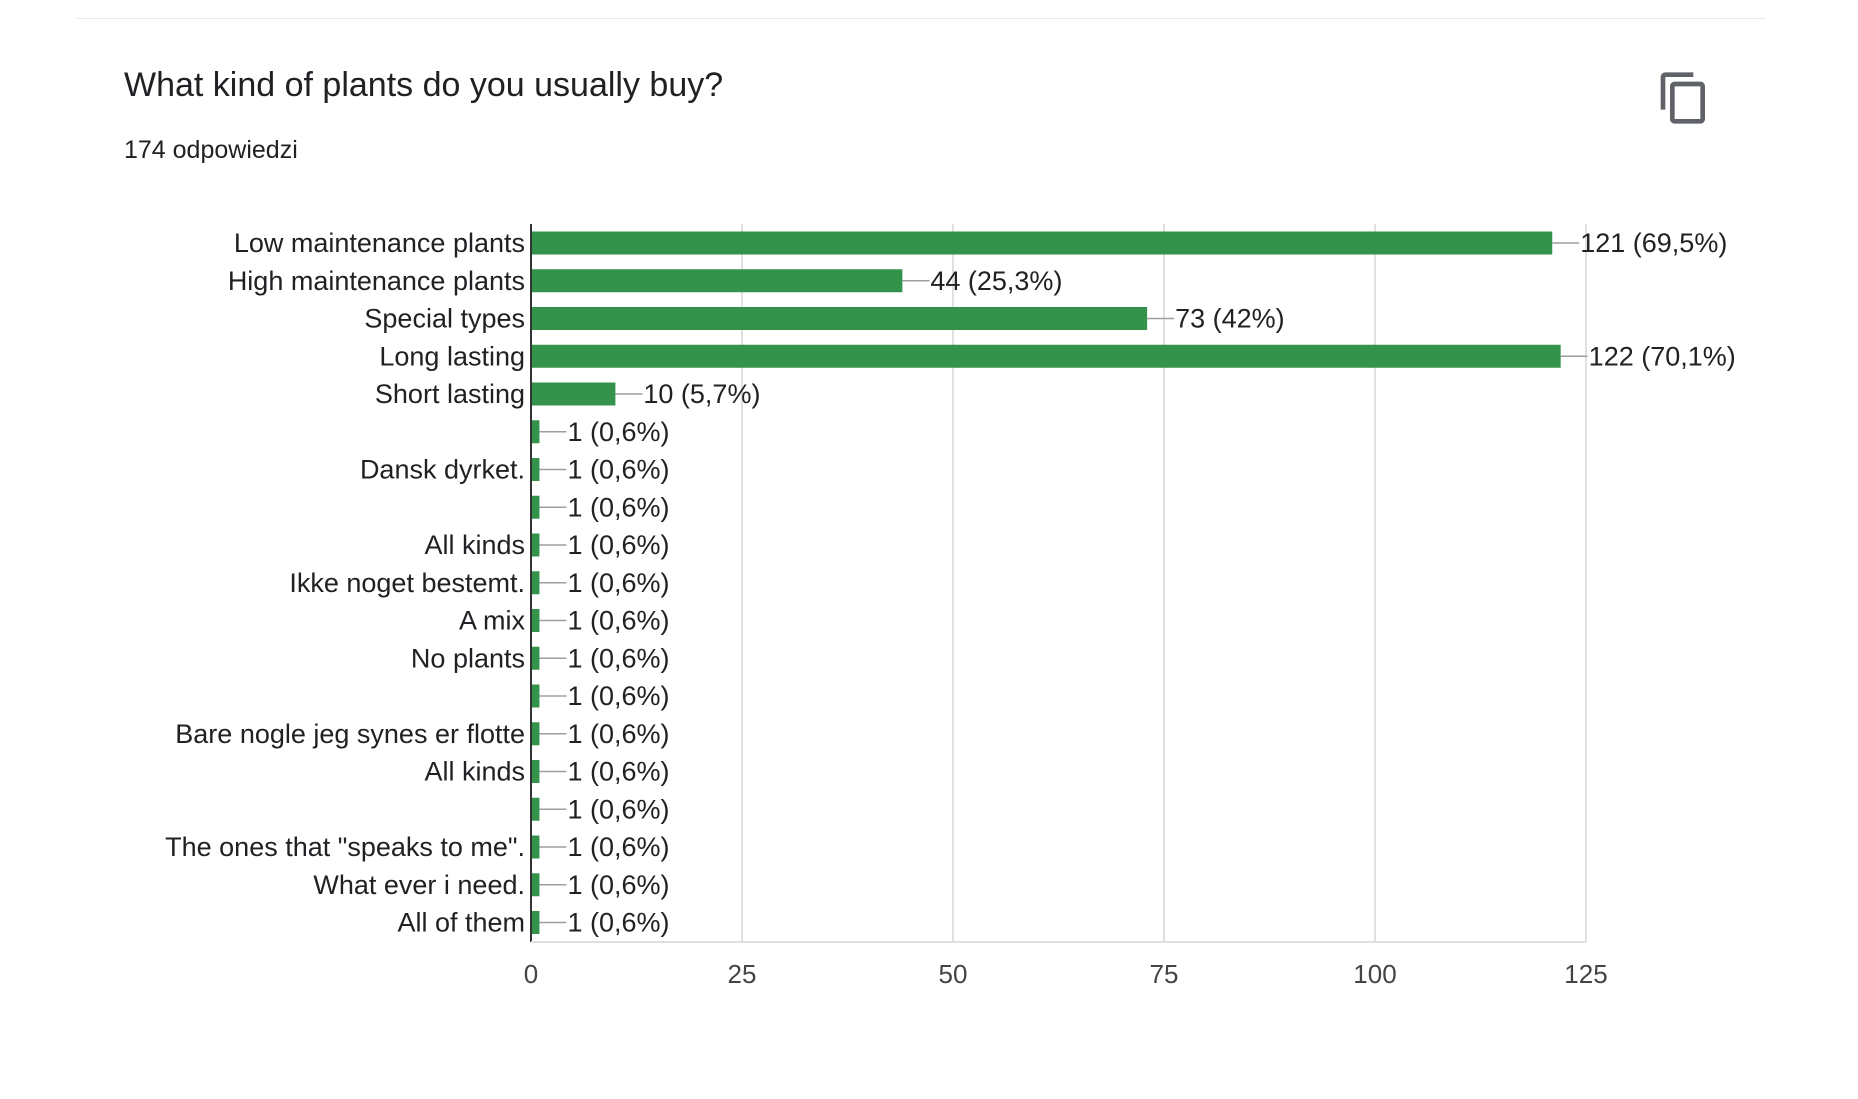  What do you see at coordinates (452, 356) in the screenshot?
I see `category-label-3: Long lasting` at bounding box center [452, 356].